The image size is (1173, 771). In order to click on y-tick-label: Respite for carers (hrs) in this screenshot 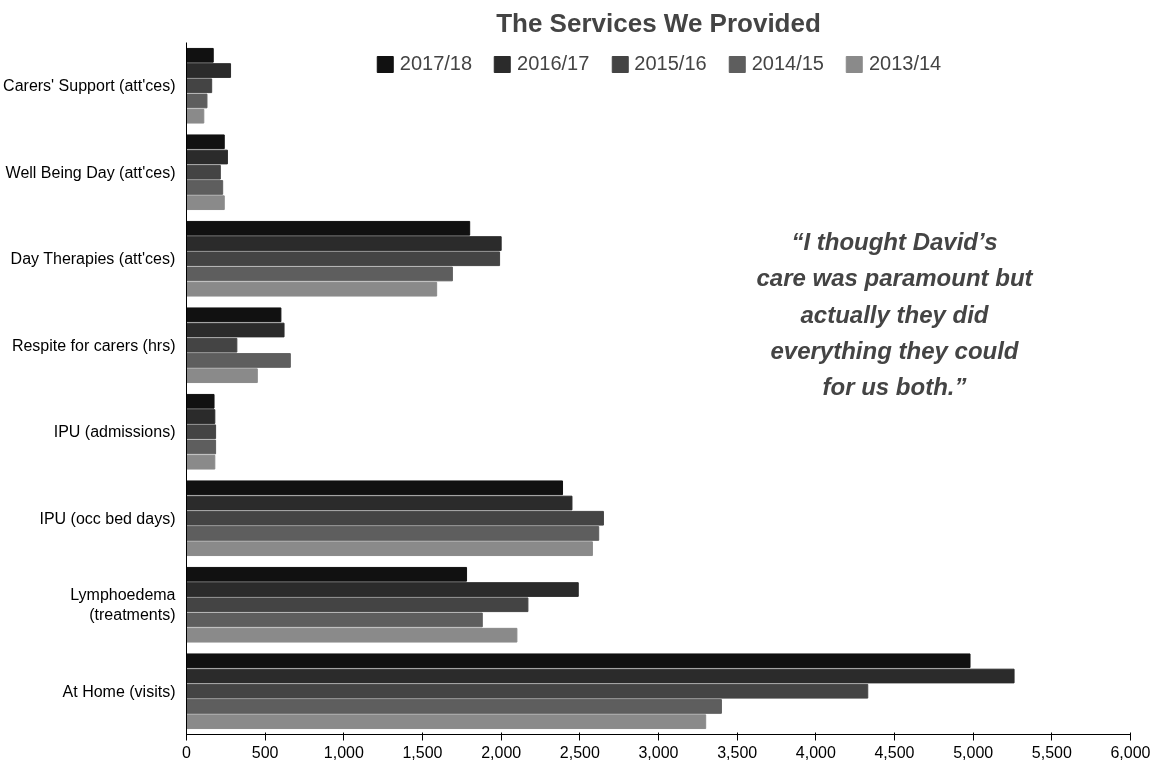, I will do `click(93, 345)`.